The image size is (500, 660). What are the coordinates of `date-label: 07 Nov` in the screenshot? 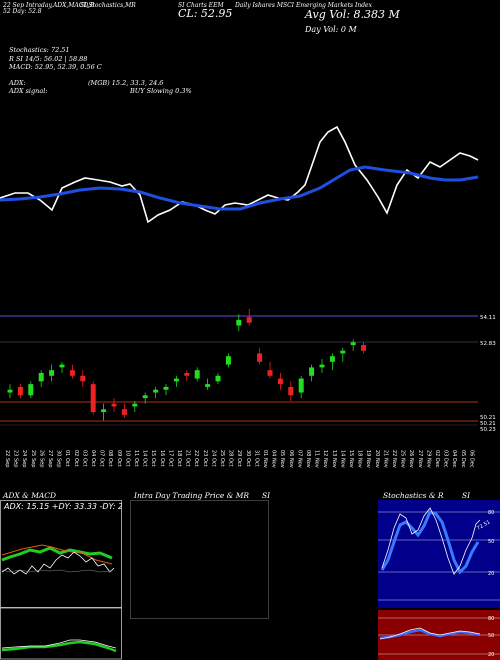 It's located at (299, 459).